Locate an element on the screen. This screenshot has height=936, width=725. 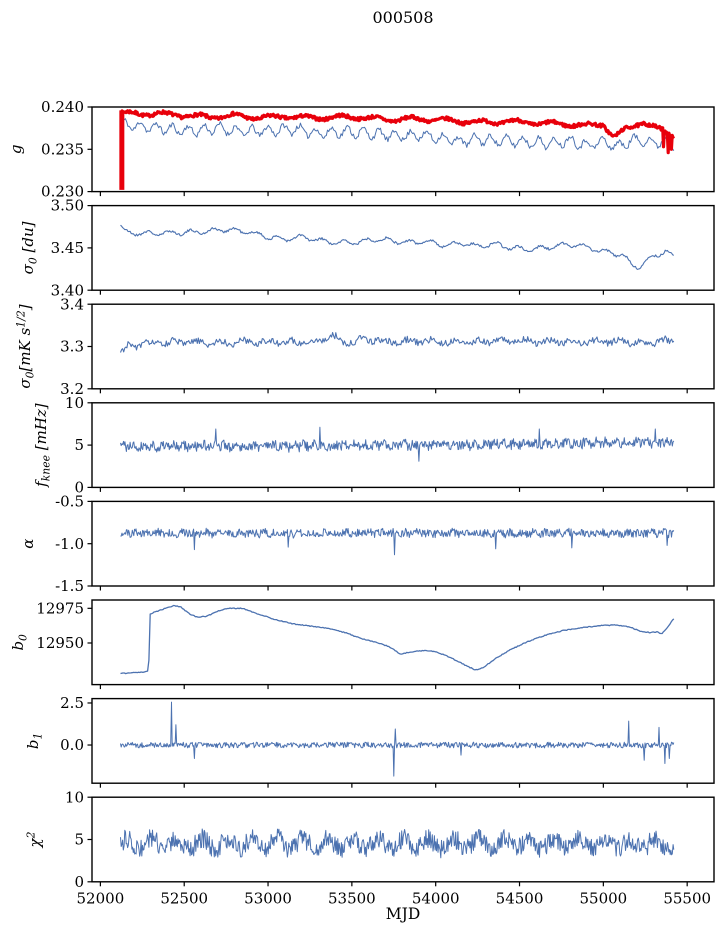
series-chi2 is located at coordinates (397, 843).